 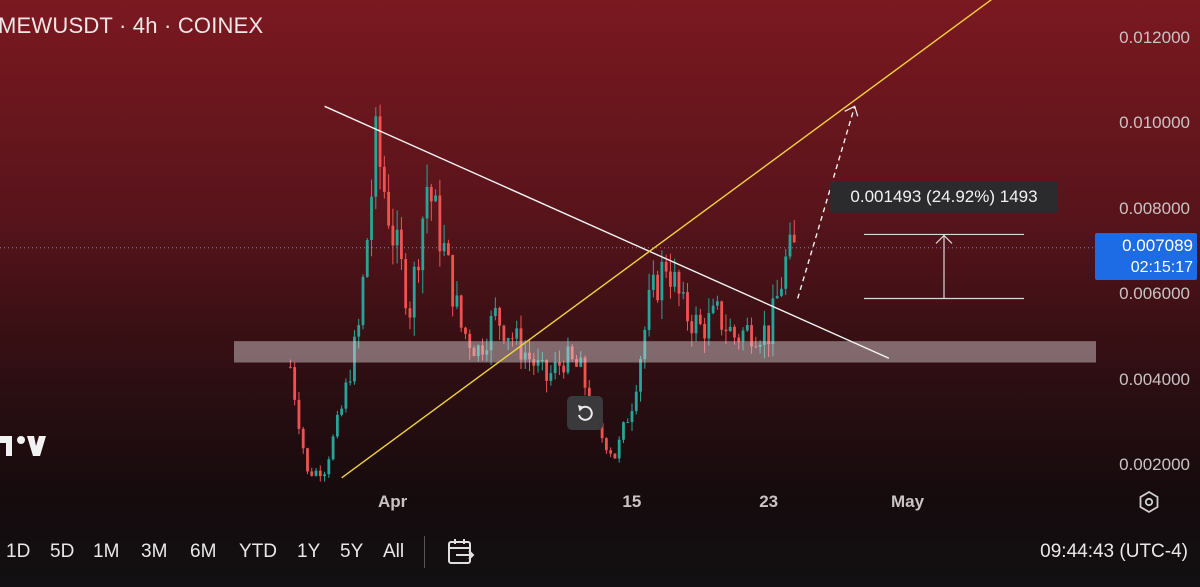 What do you see at coordinates (393, 501) in the screenshot?
I see `x-tick-label: Apr` at bounding box center [393, 501].